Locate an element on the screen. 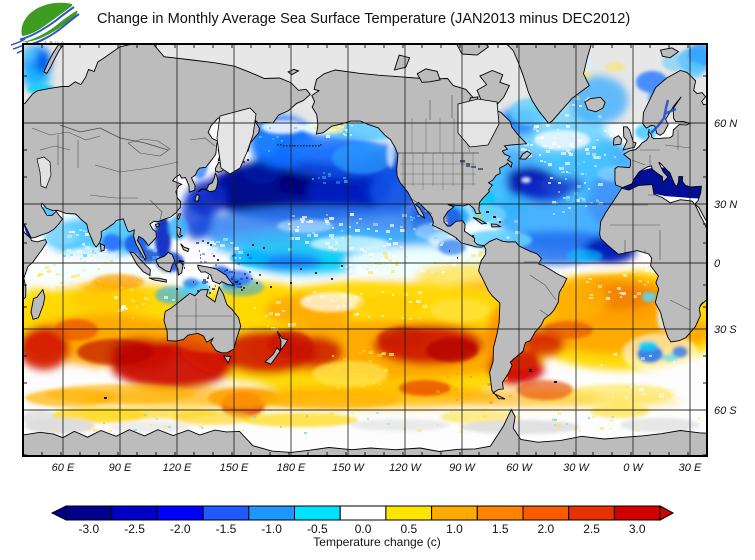 The width and height of the screenshot is (755, 560). svg-text: 30 S is located at coordinates (725, 330).